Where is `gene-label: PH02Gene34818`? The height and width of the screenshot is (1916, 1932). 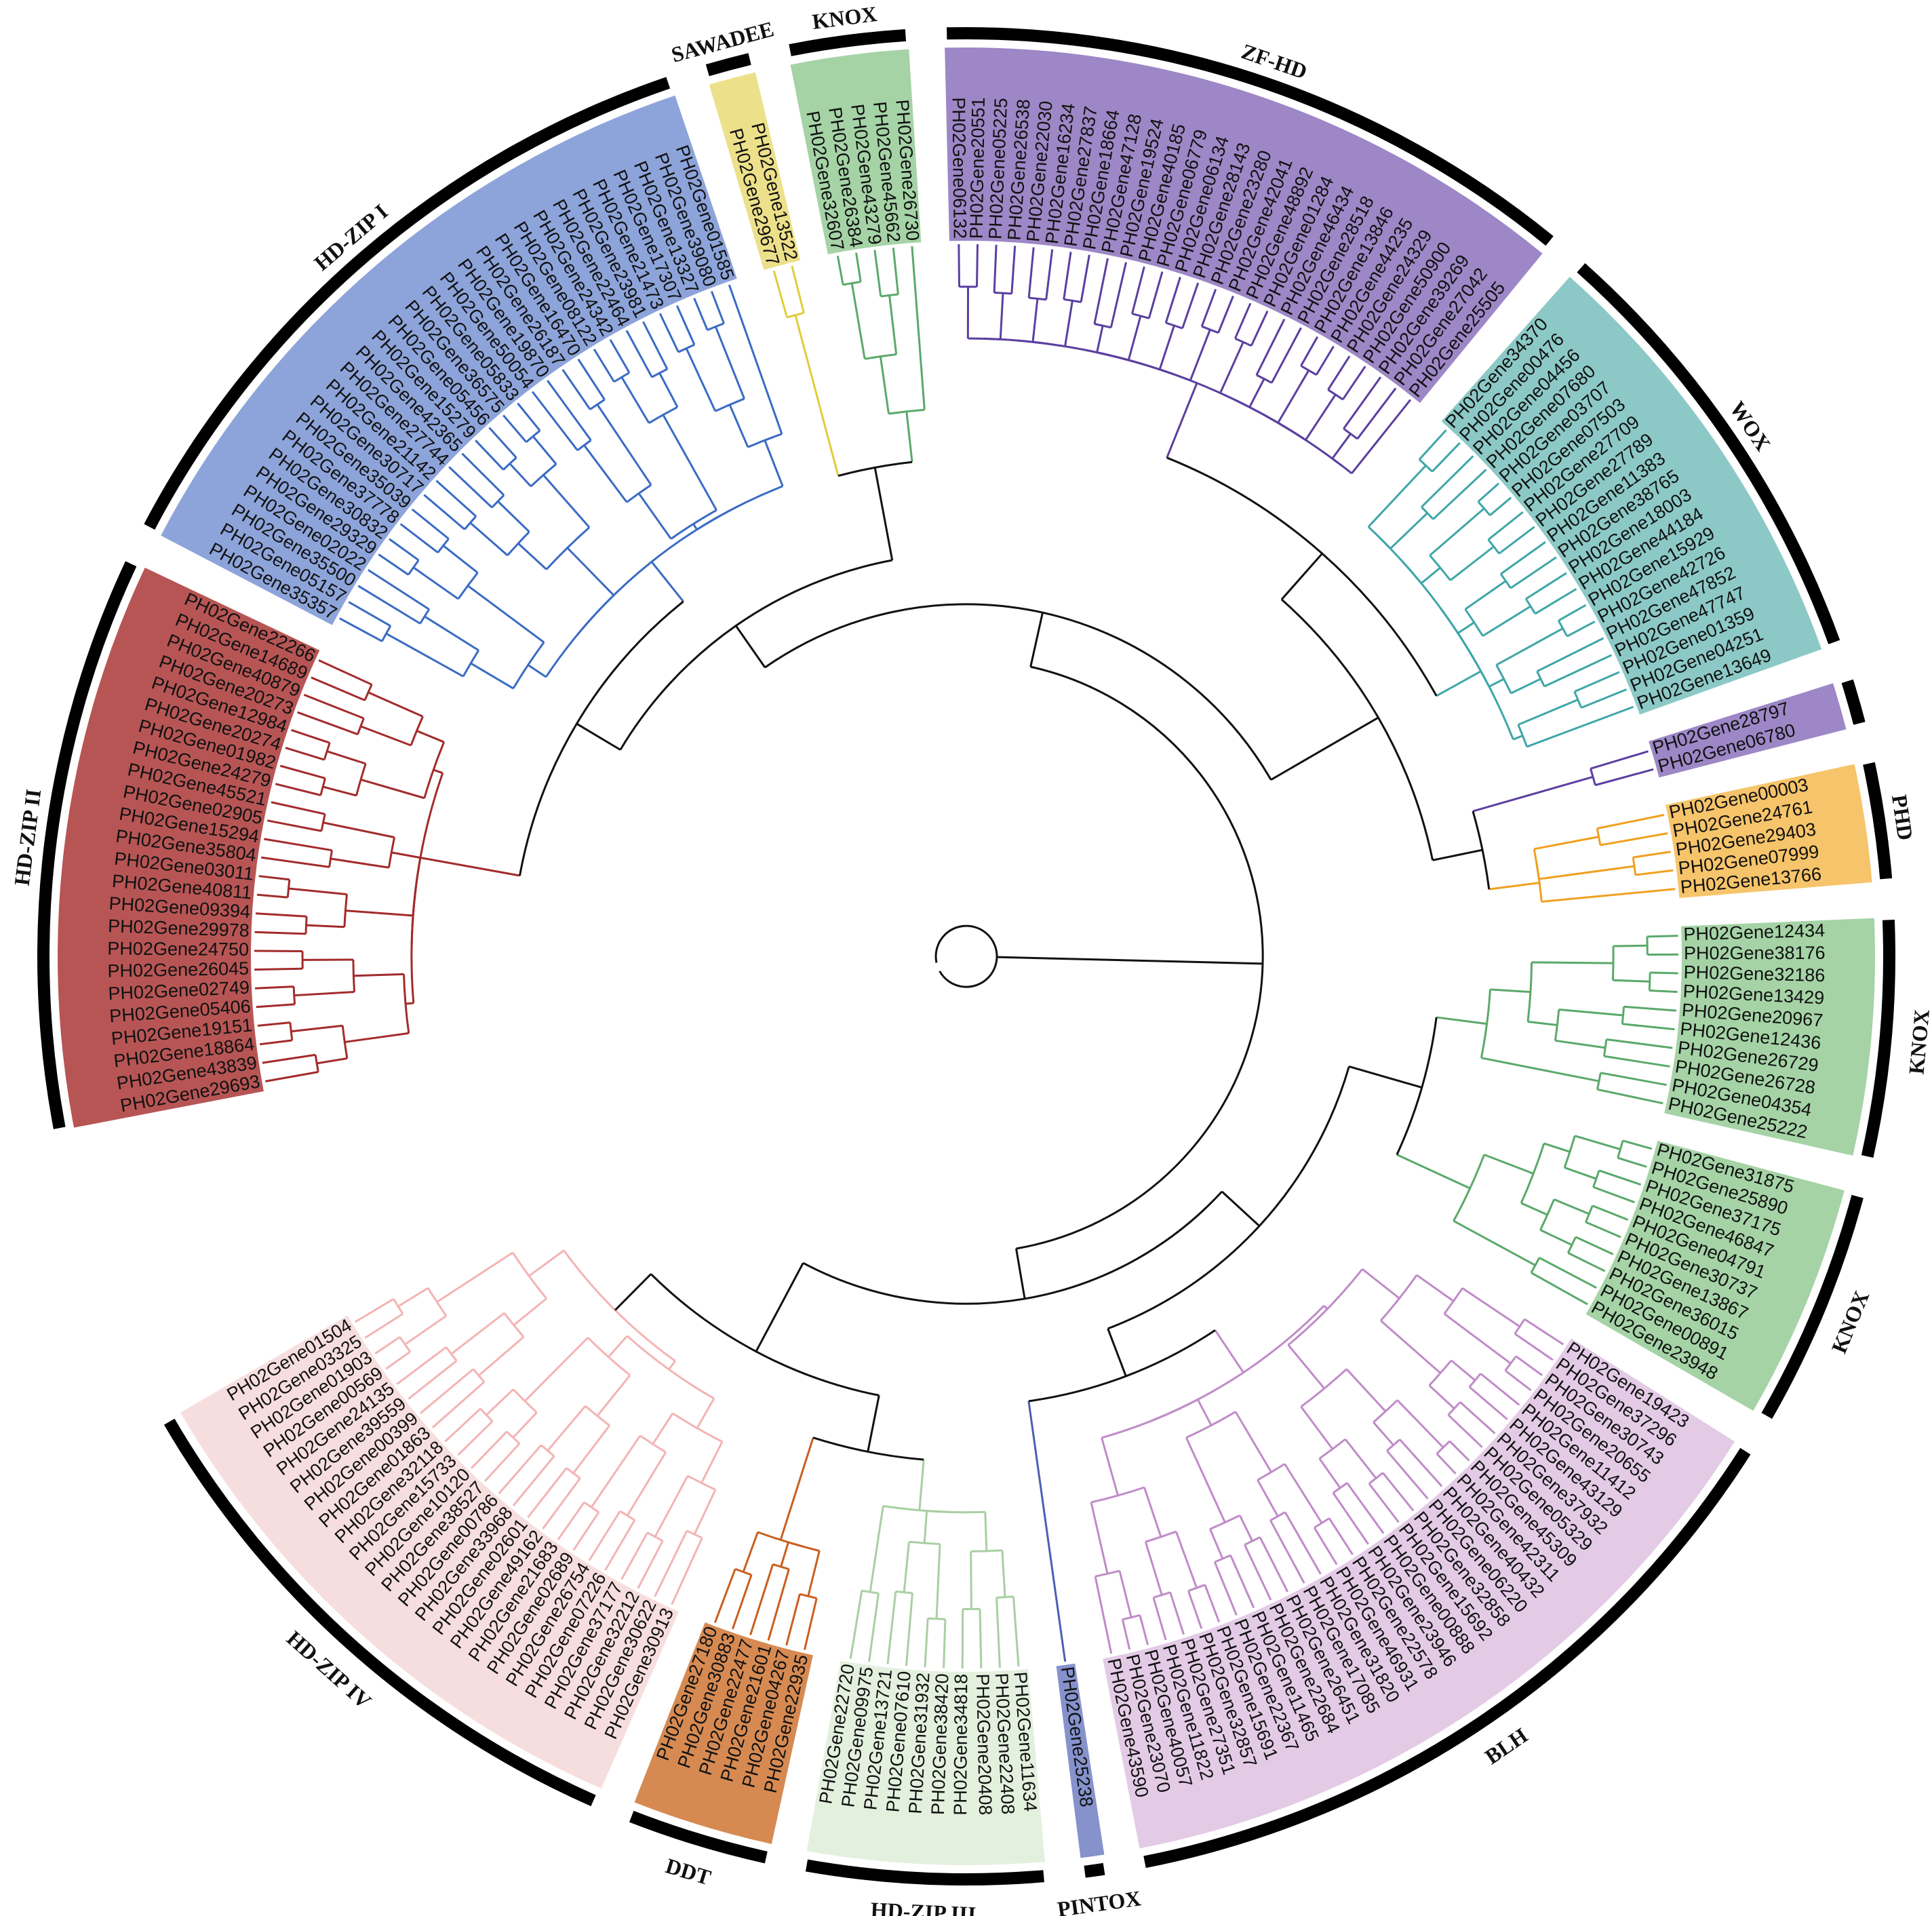
gene-label: PH02Gene34818 is located at coordinates (960, 1745).